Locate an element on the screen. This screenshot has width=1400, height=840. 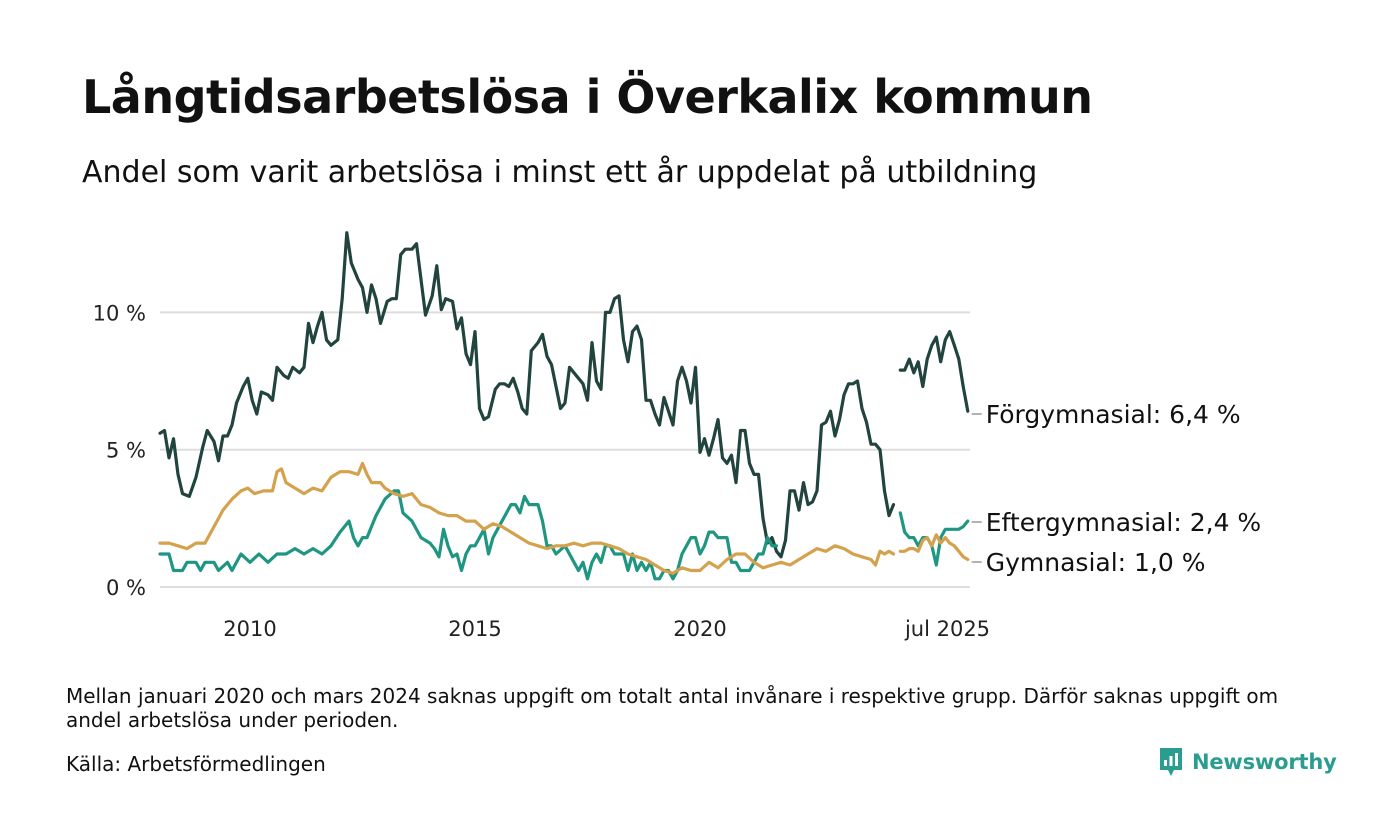
y-tick-label: 10 % is located at coordinates (119, 313).